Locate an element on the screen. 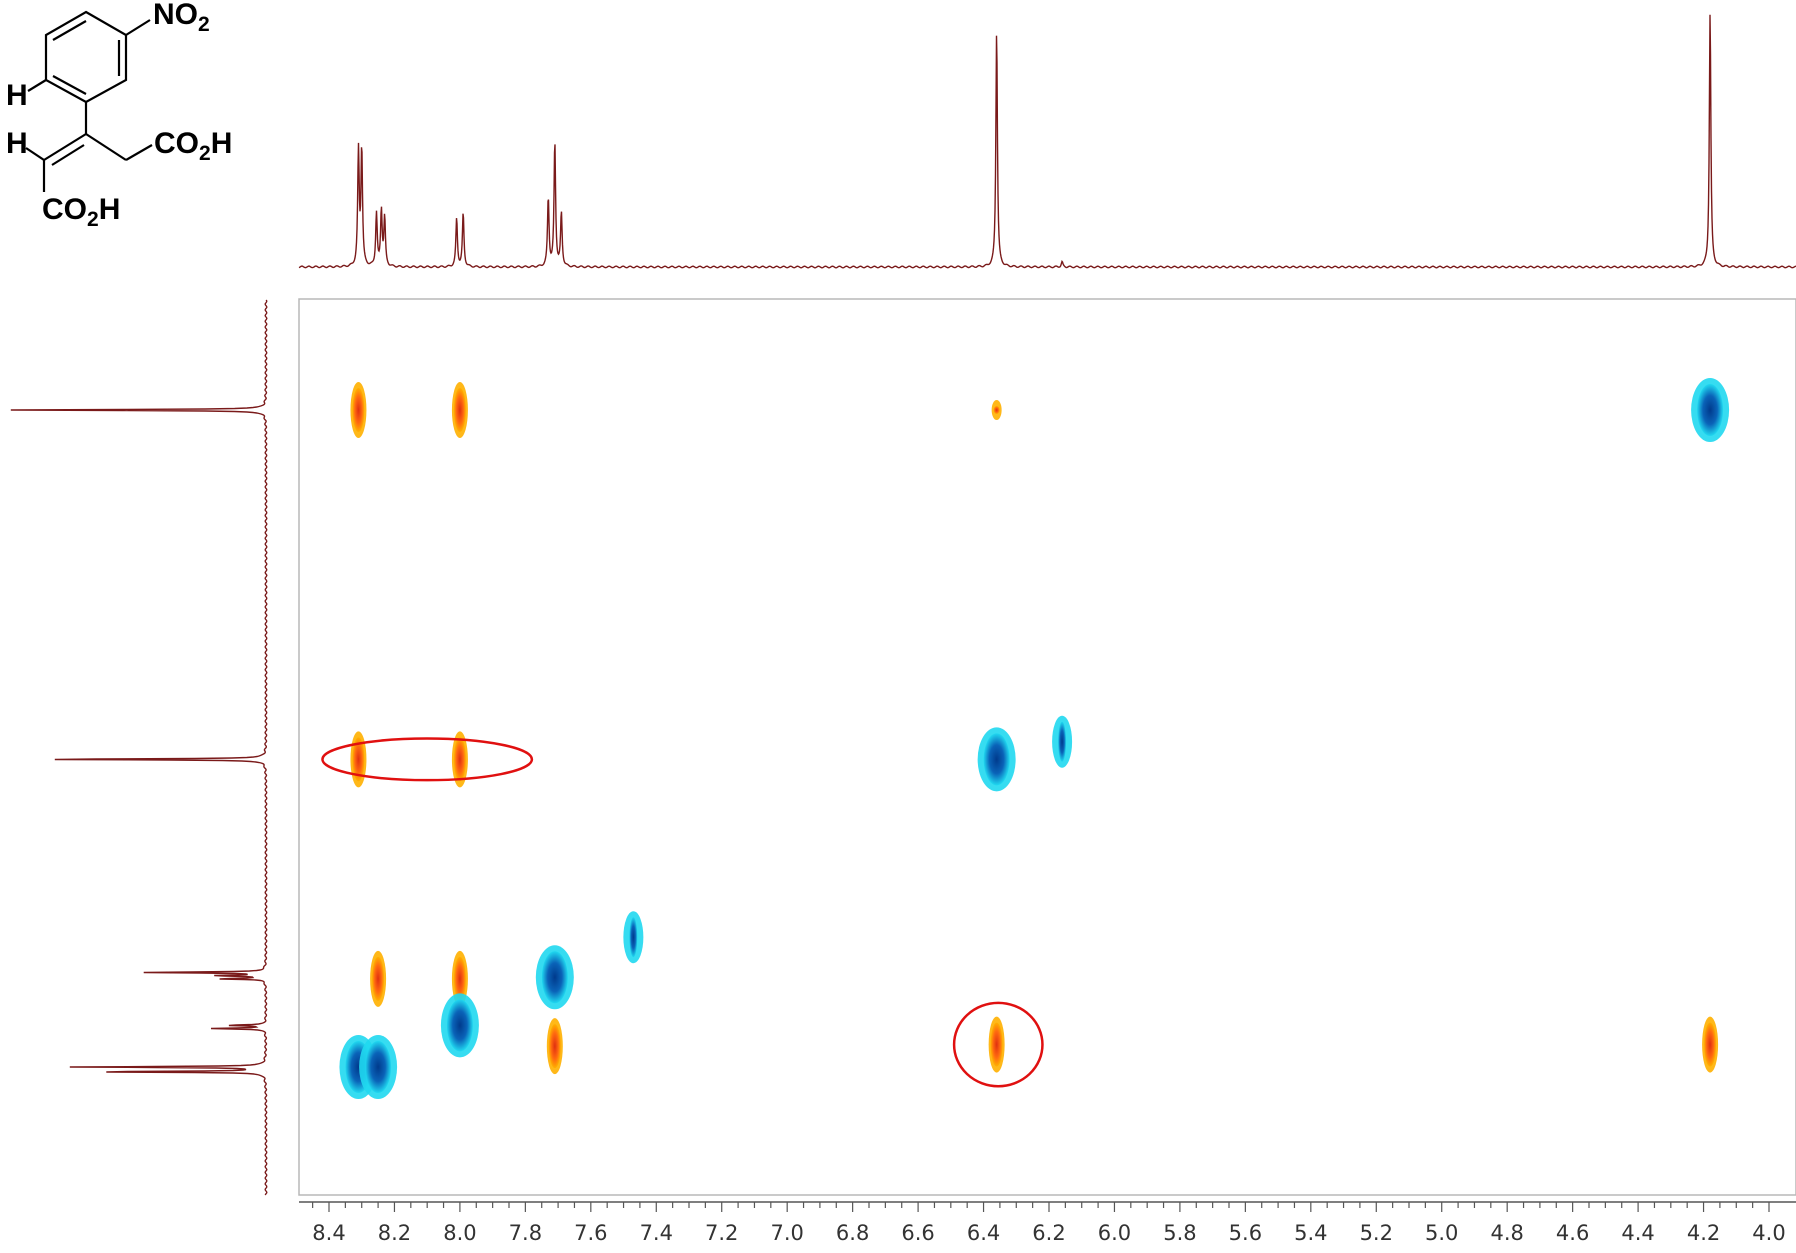 The image size is (1796, 1253). x-tick-label: 4.8 is located at coordinates (1506, 1233).